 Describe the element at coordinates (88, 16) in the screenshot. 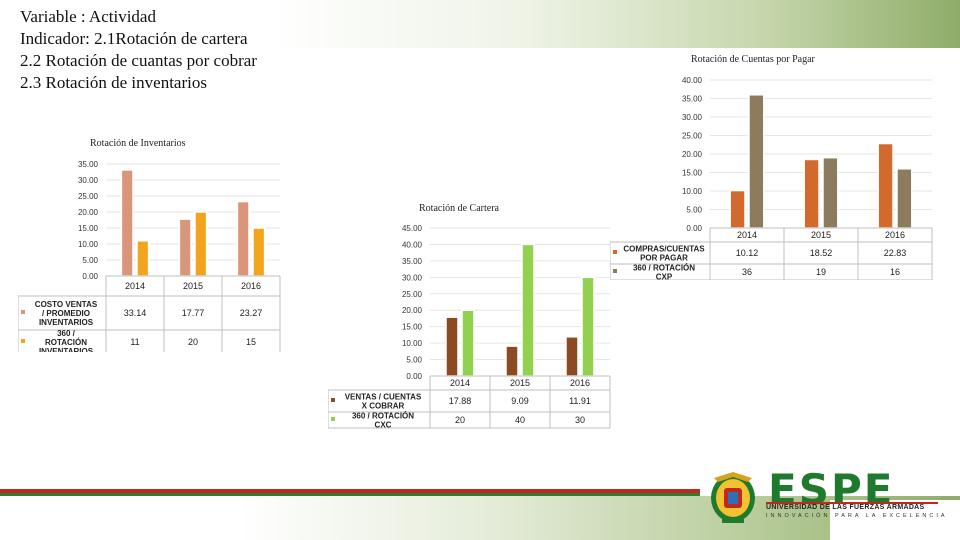

I see `title-line-variable: Variable : Actividad` at that location.